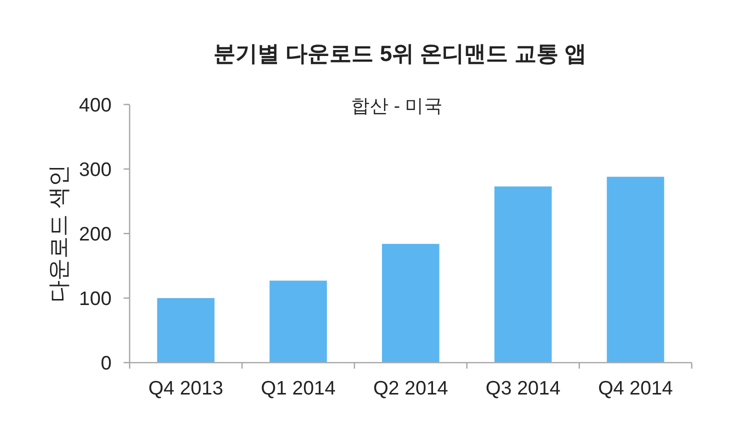 The width and height of the screenshot is (730, 421). I want to click on title: 분기별 다운로드 5위 온디맨드 교통 앱, so click(400, 53).